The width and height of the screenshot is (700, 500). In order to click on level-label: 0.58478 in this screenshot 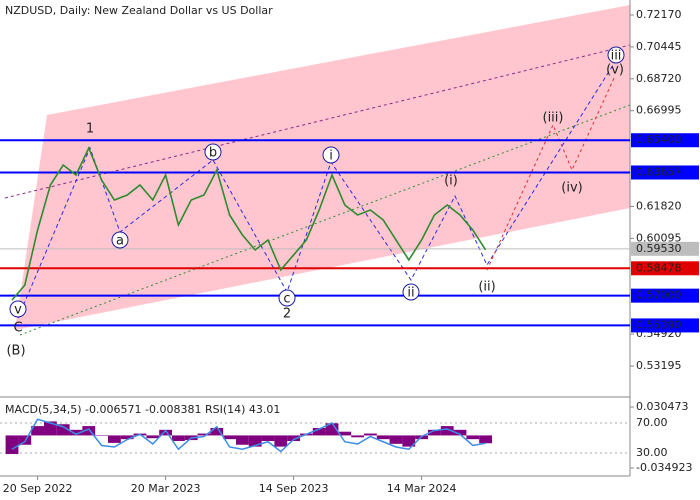, I will do `click(659, 267)`.